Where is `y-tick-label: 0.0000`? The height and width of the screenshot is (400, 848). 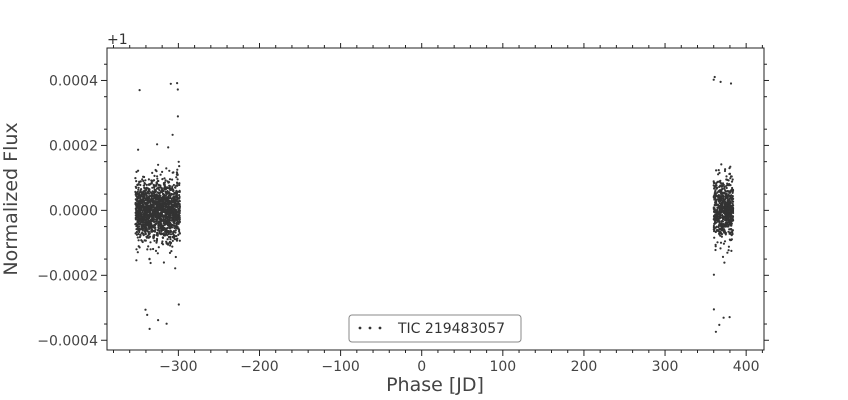
y-tick-label: 0.0000 is located at coordinates (73, 211).